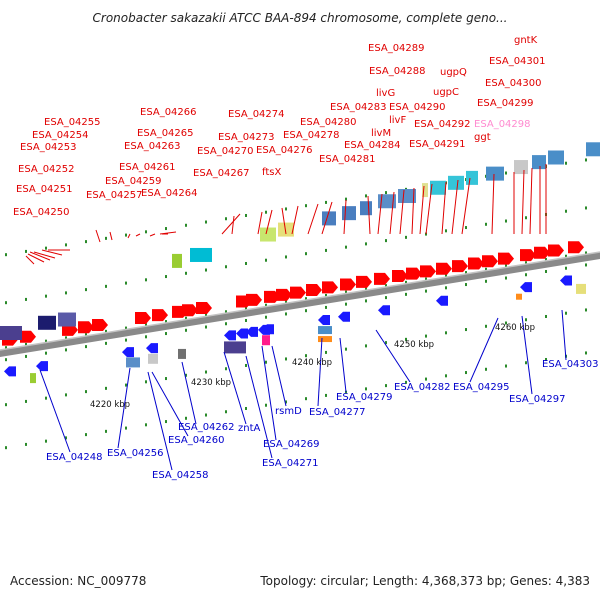  What do you see at coordinates (446, 92) in the screenshot?
I see `gene-label-ugpC: ugpC` at bounding box center [446, 92].